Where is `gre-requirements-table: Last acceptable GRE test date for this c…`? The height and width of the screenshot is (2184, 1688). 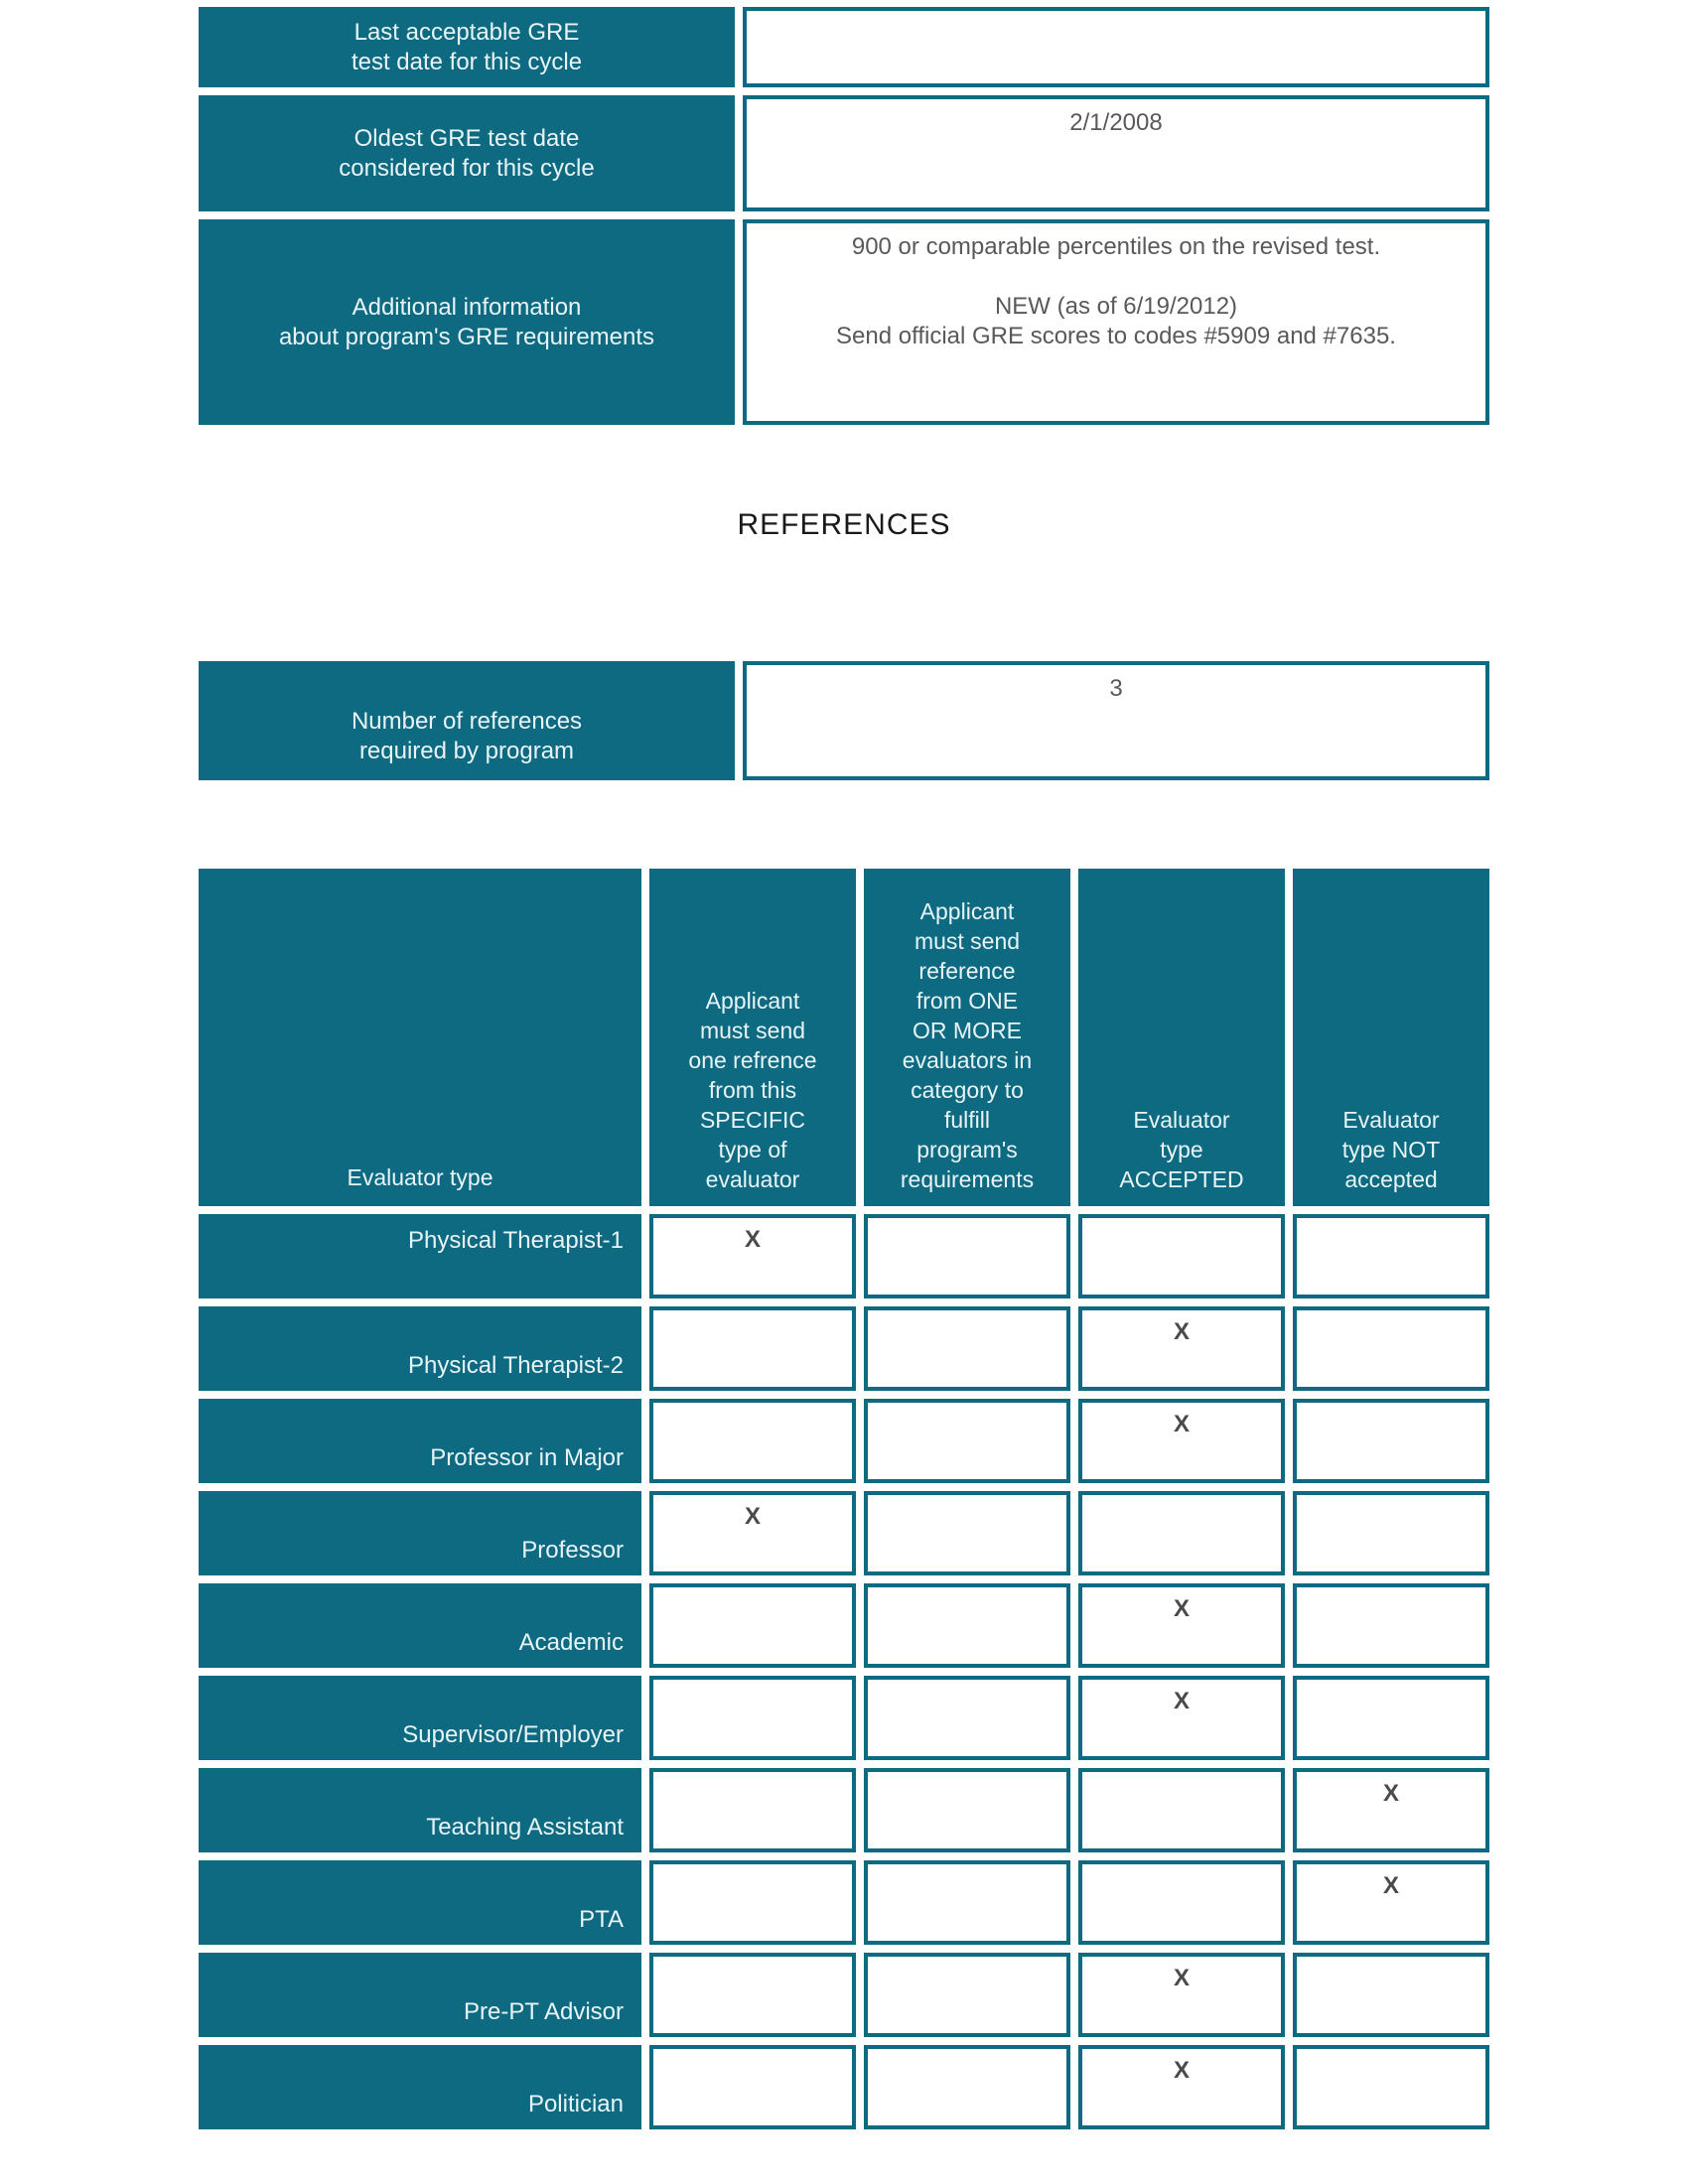 gre-requirements-table: Last acceptable GRE test date for this c… is located at coordinates (844, 216).